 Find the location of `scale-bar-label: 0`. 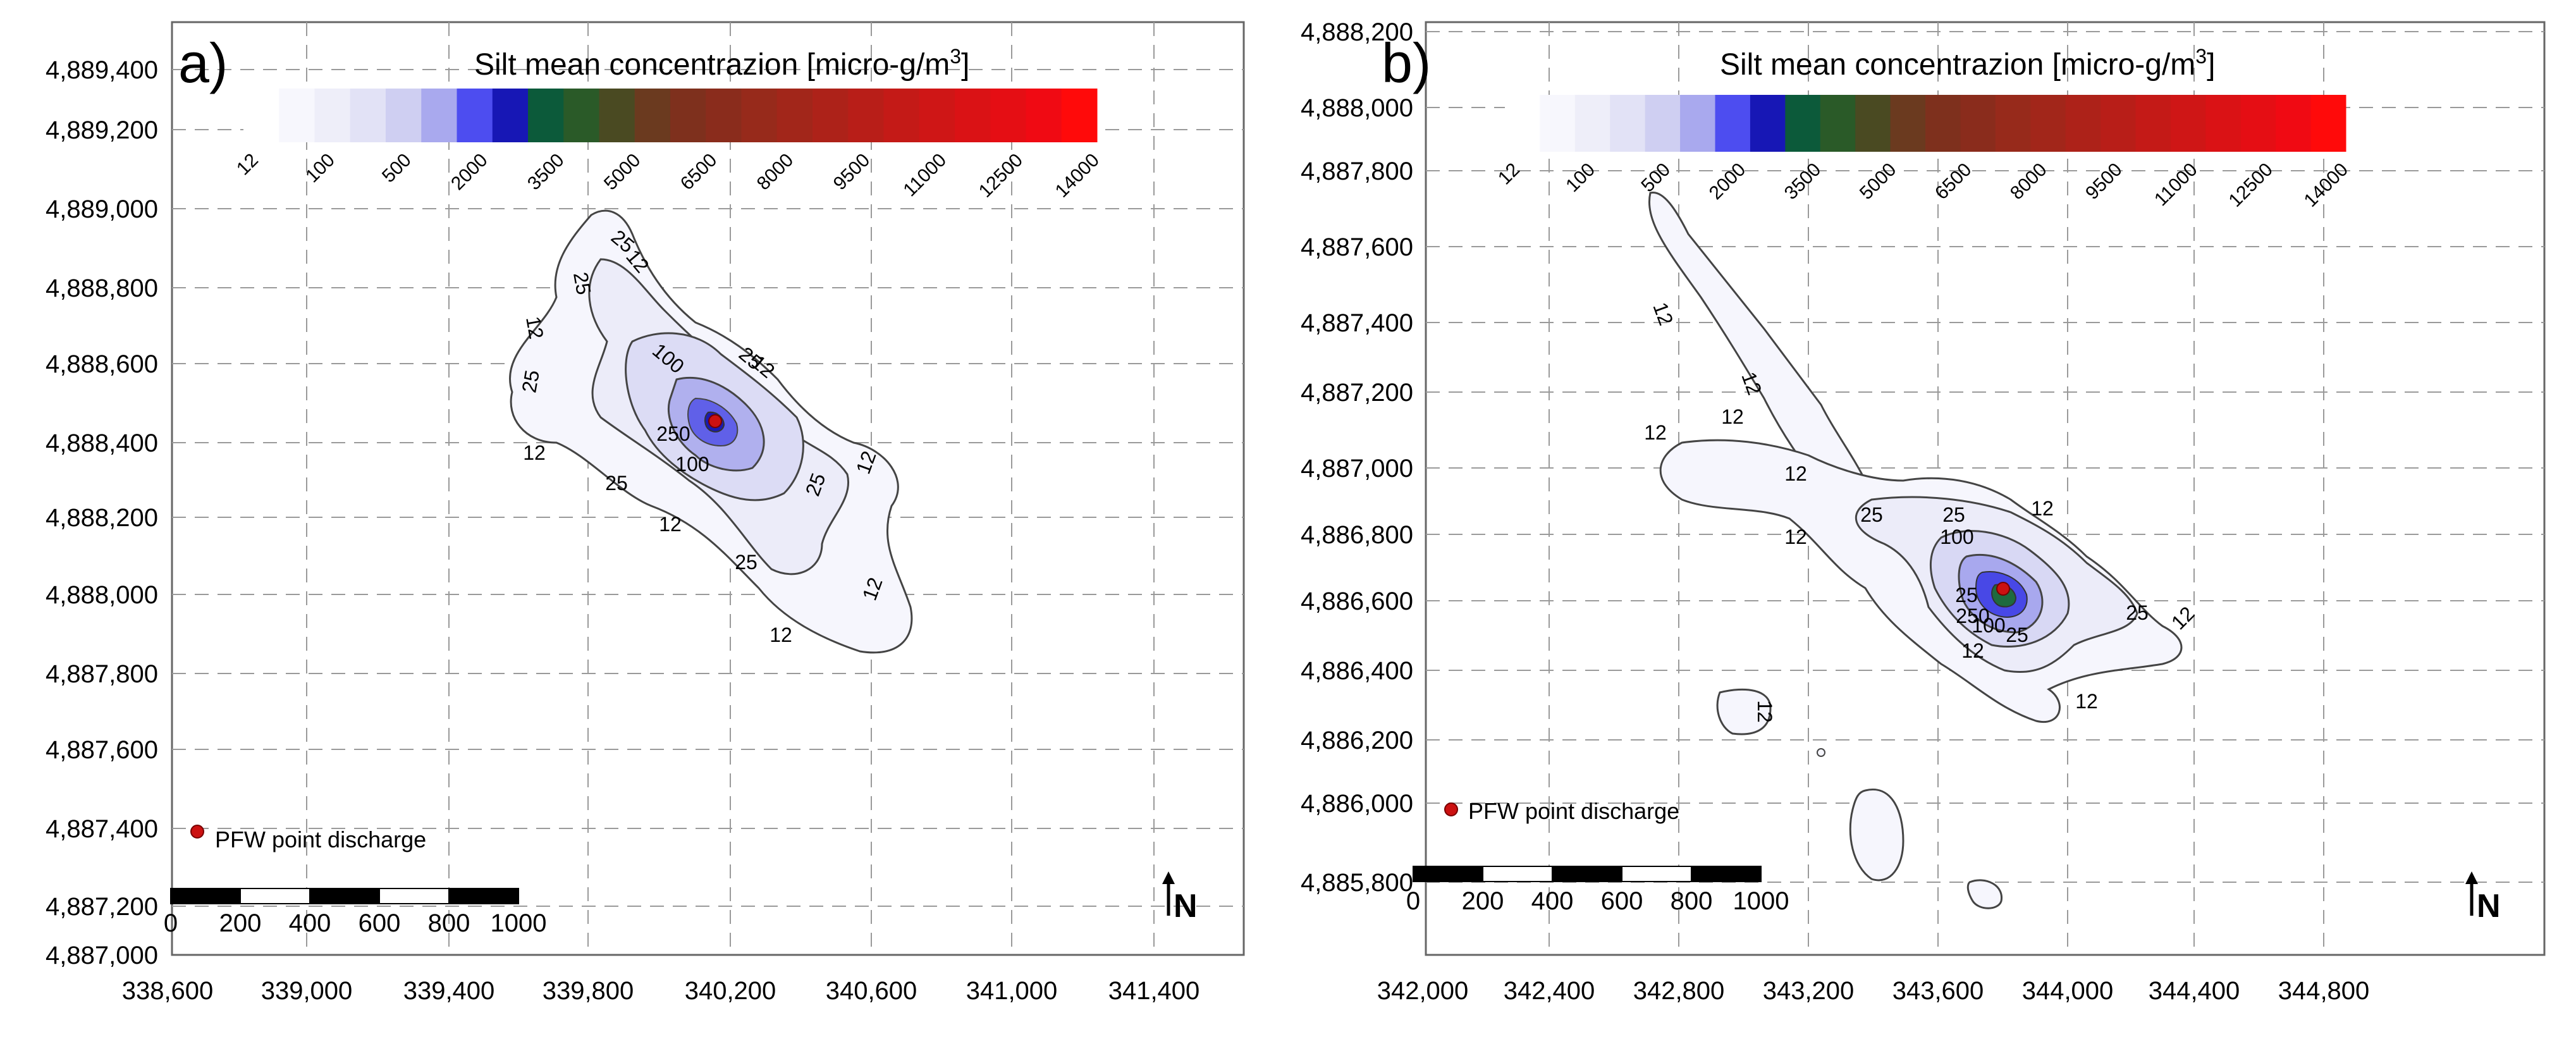

scale-bar-label: 0 is located at coordinates (1413, 901).